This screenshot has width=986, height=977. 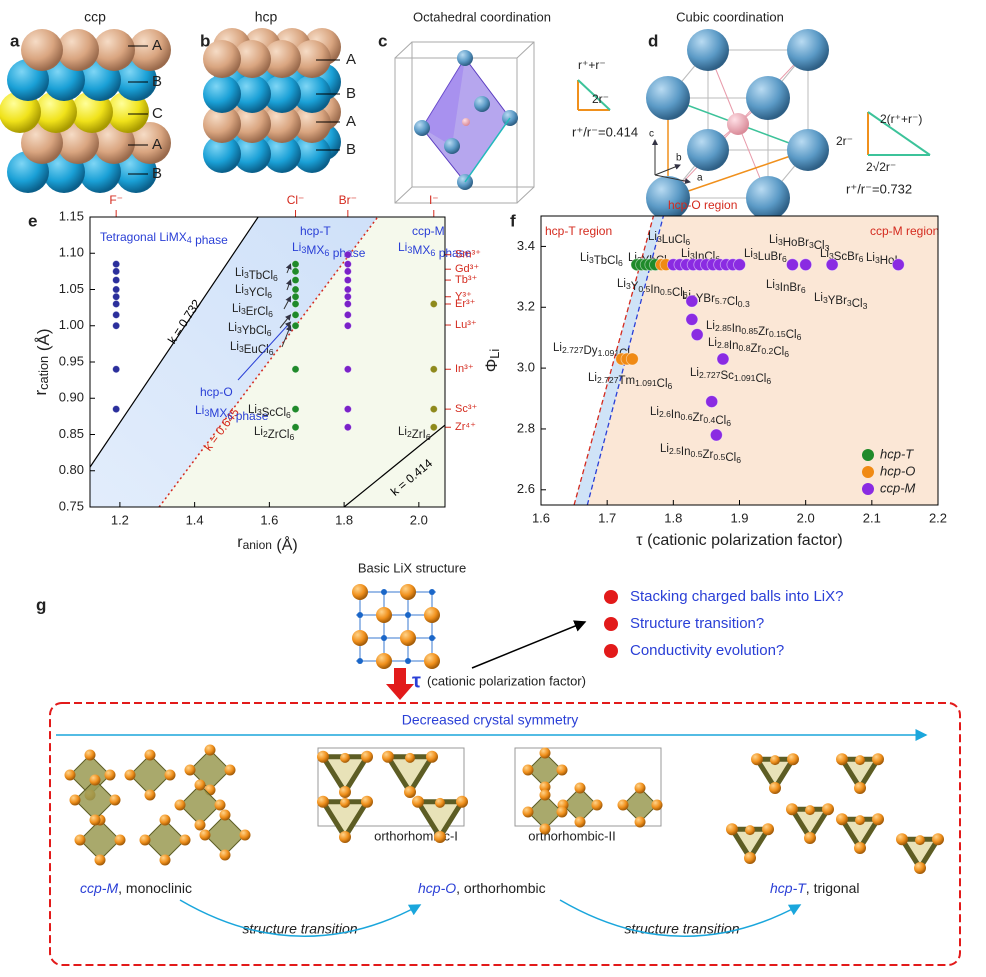 What do you see at coordinates (651, 134) in the screenshot?
I see `axis-letter: c` at bounding box center [651, 134].